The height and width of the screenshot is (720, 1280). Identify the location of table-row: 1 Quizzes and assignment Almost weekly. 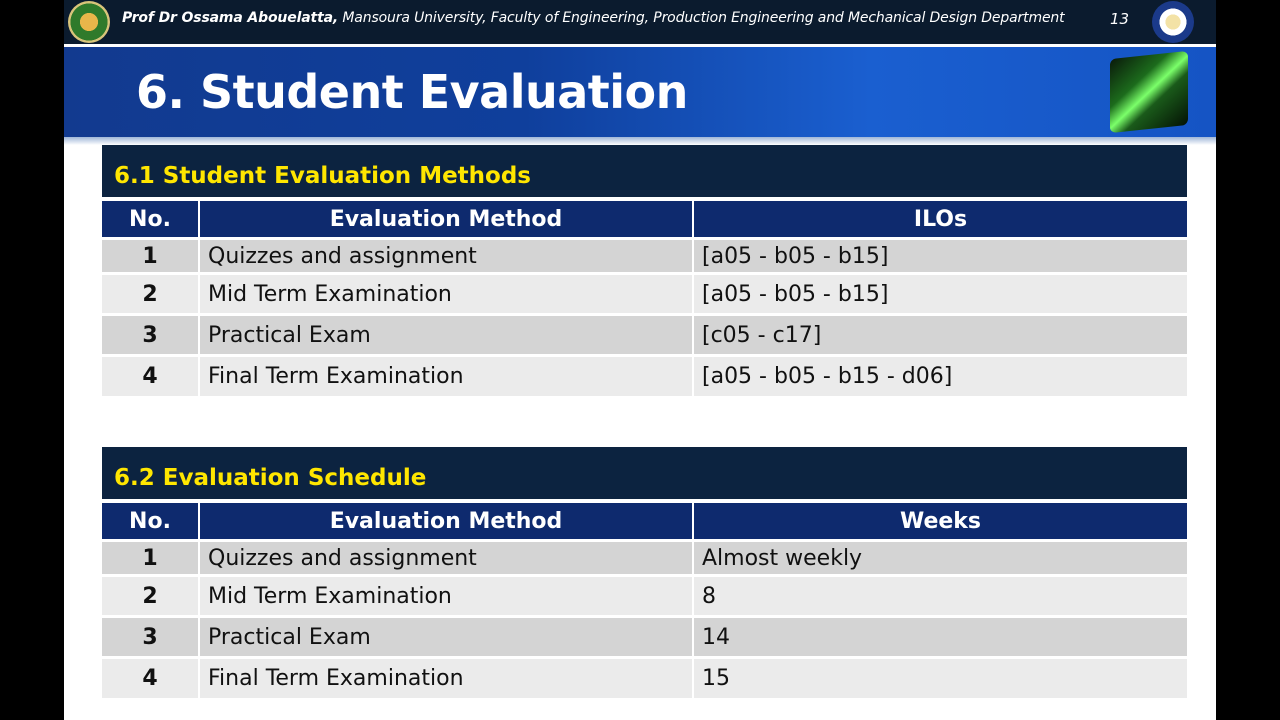
(644, 558).